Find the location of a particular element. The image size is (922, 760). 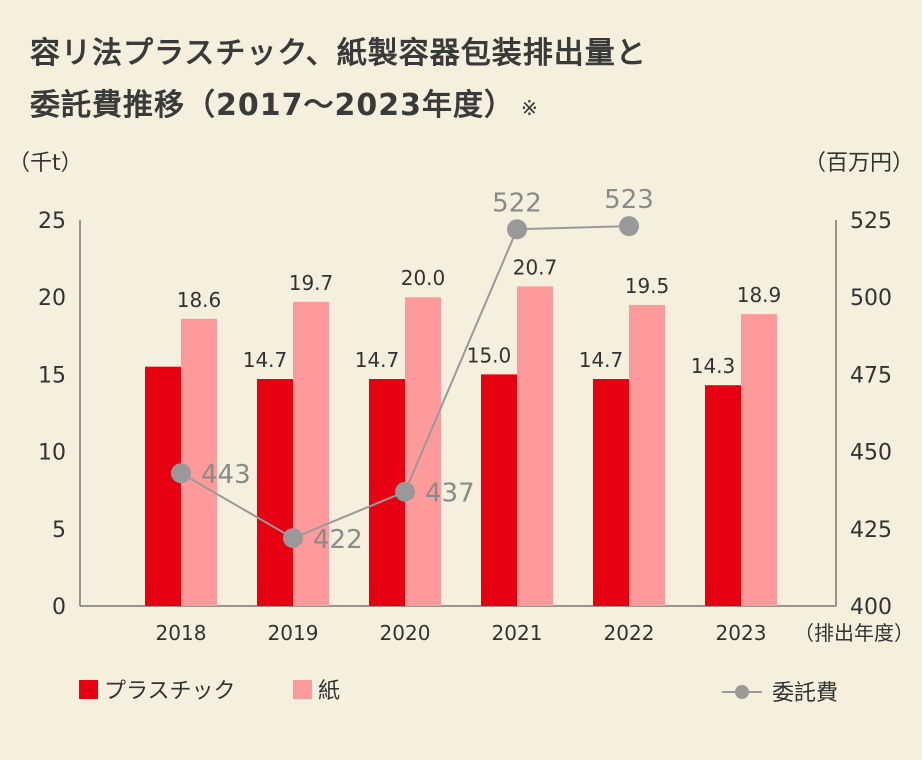

right-tick-label: 525 is located at coordinates (871, 221).